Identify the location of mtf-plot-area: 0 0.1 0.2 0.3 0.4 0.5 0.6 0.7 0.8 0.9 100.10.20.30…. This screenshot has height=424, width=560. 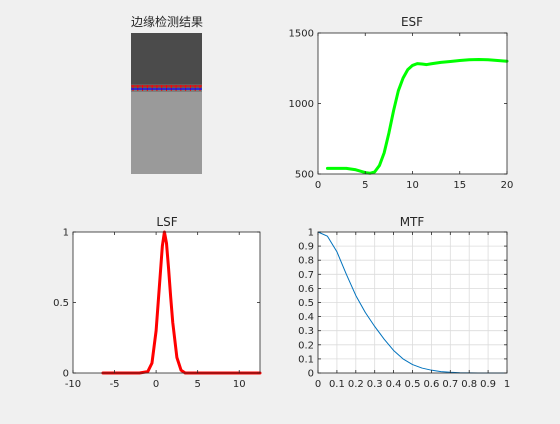
(404, 309).